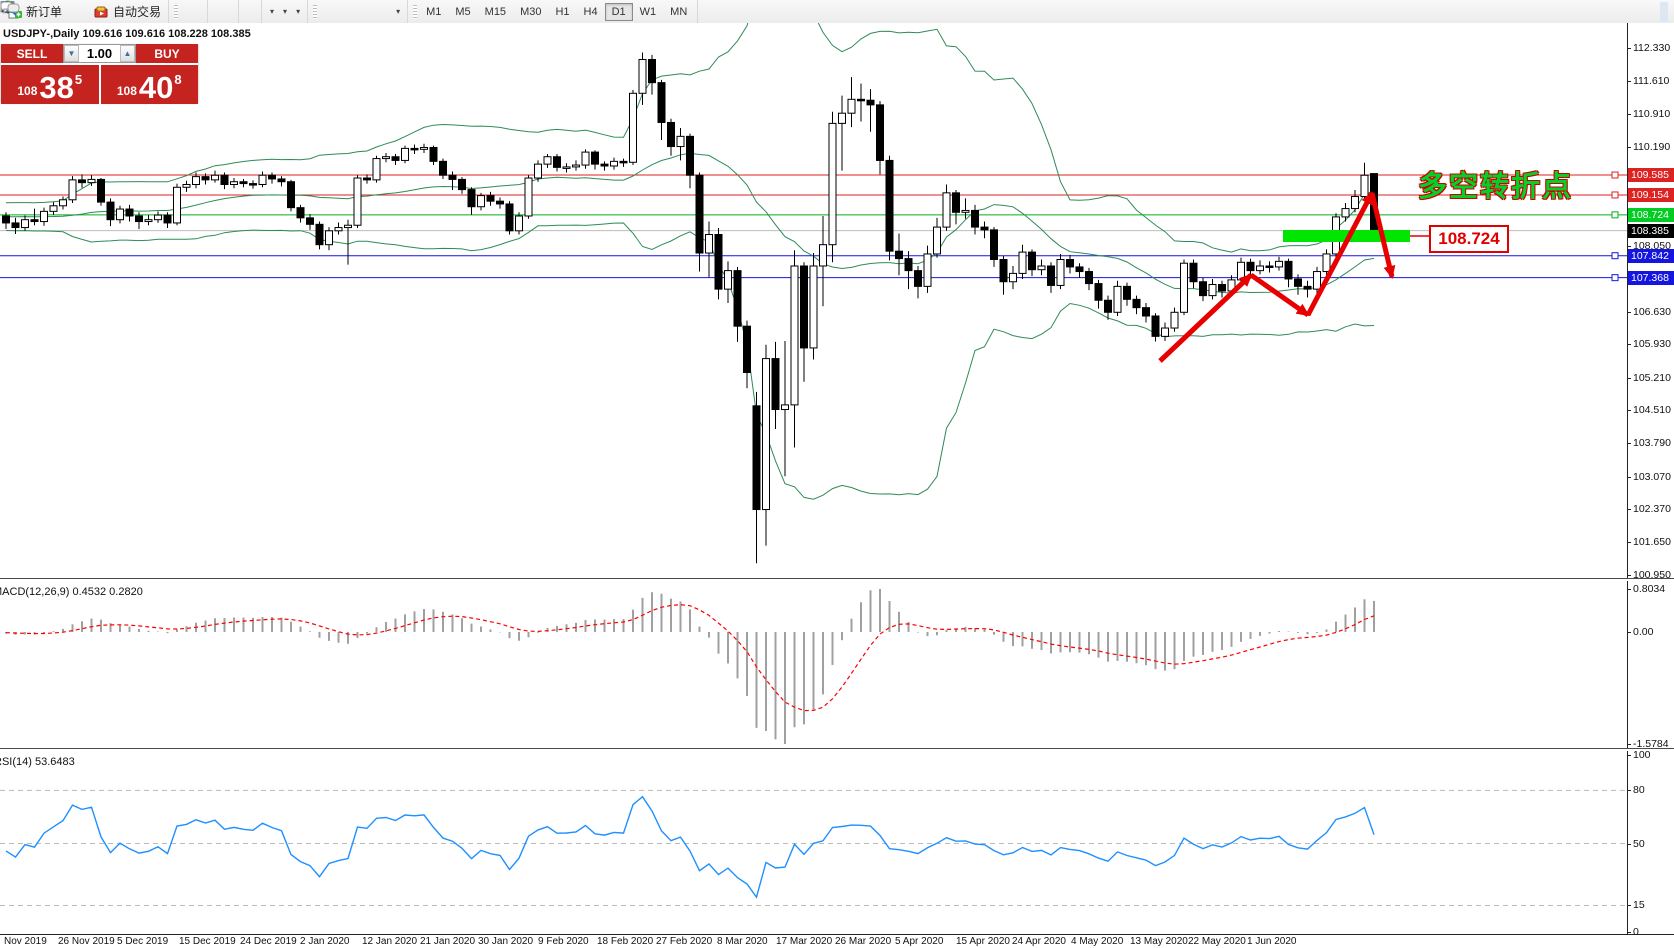 The image size is (1674, 948). I want to click on fibonacci-tool-icon: F, so click(187, 11).